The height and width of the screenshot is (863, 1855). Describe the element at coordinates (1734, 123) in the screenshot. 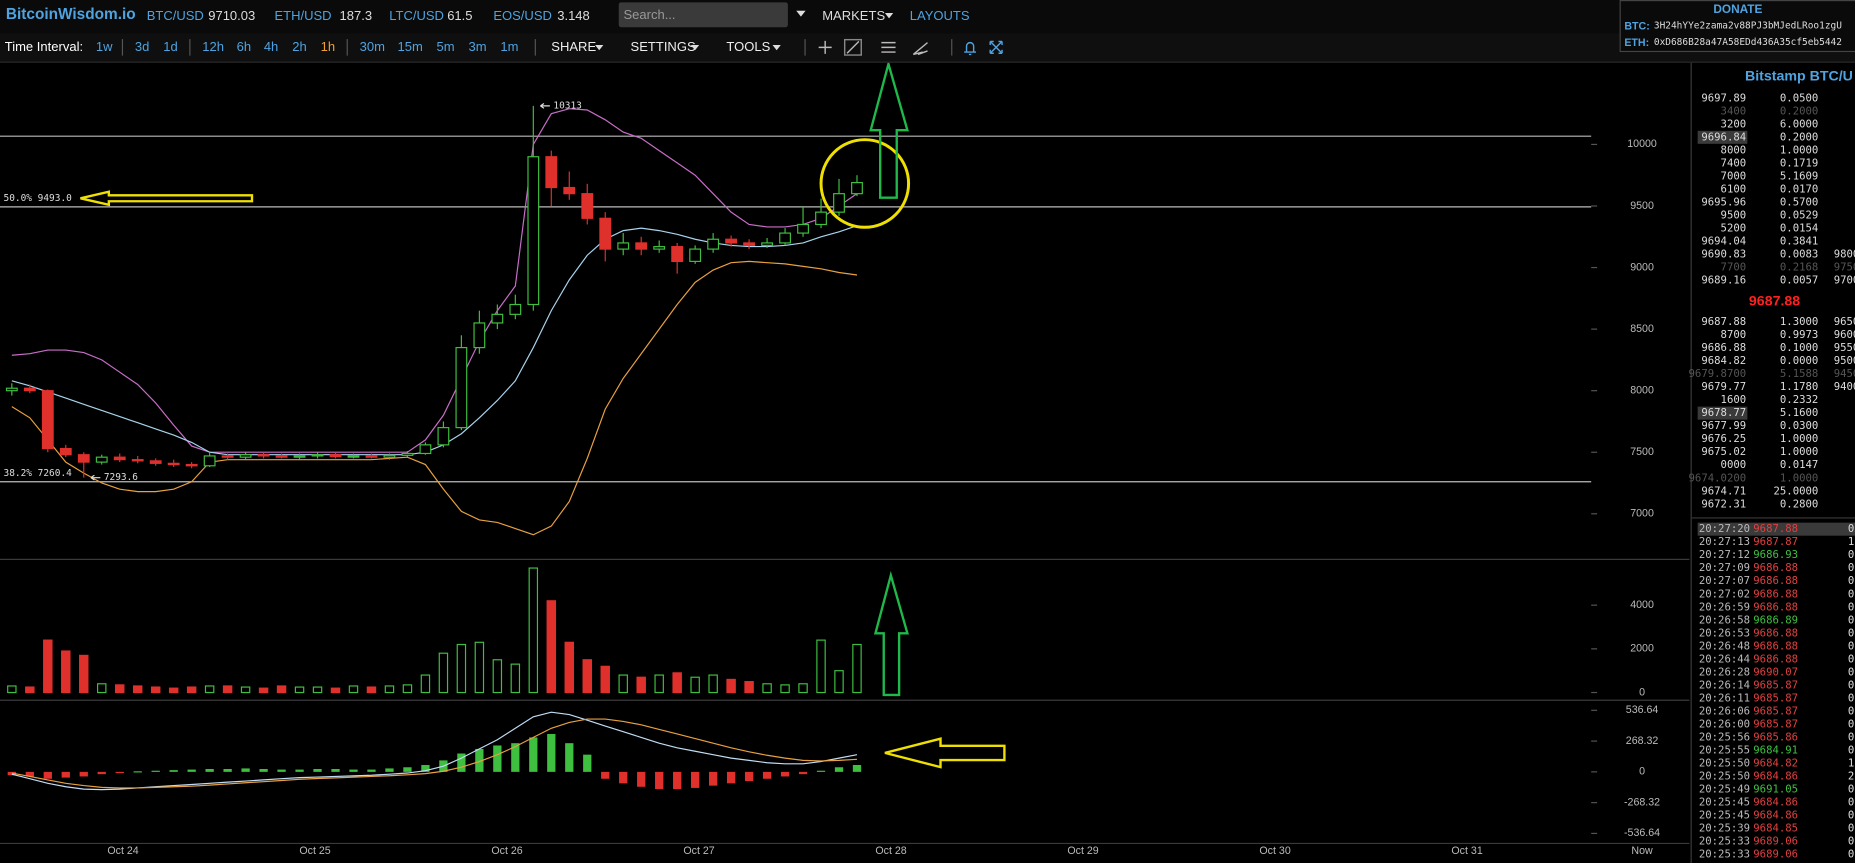

I see `order-book-cell: 3200` at that location.